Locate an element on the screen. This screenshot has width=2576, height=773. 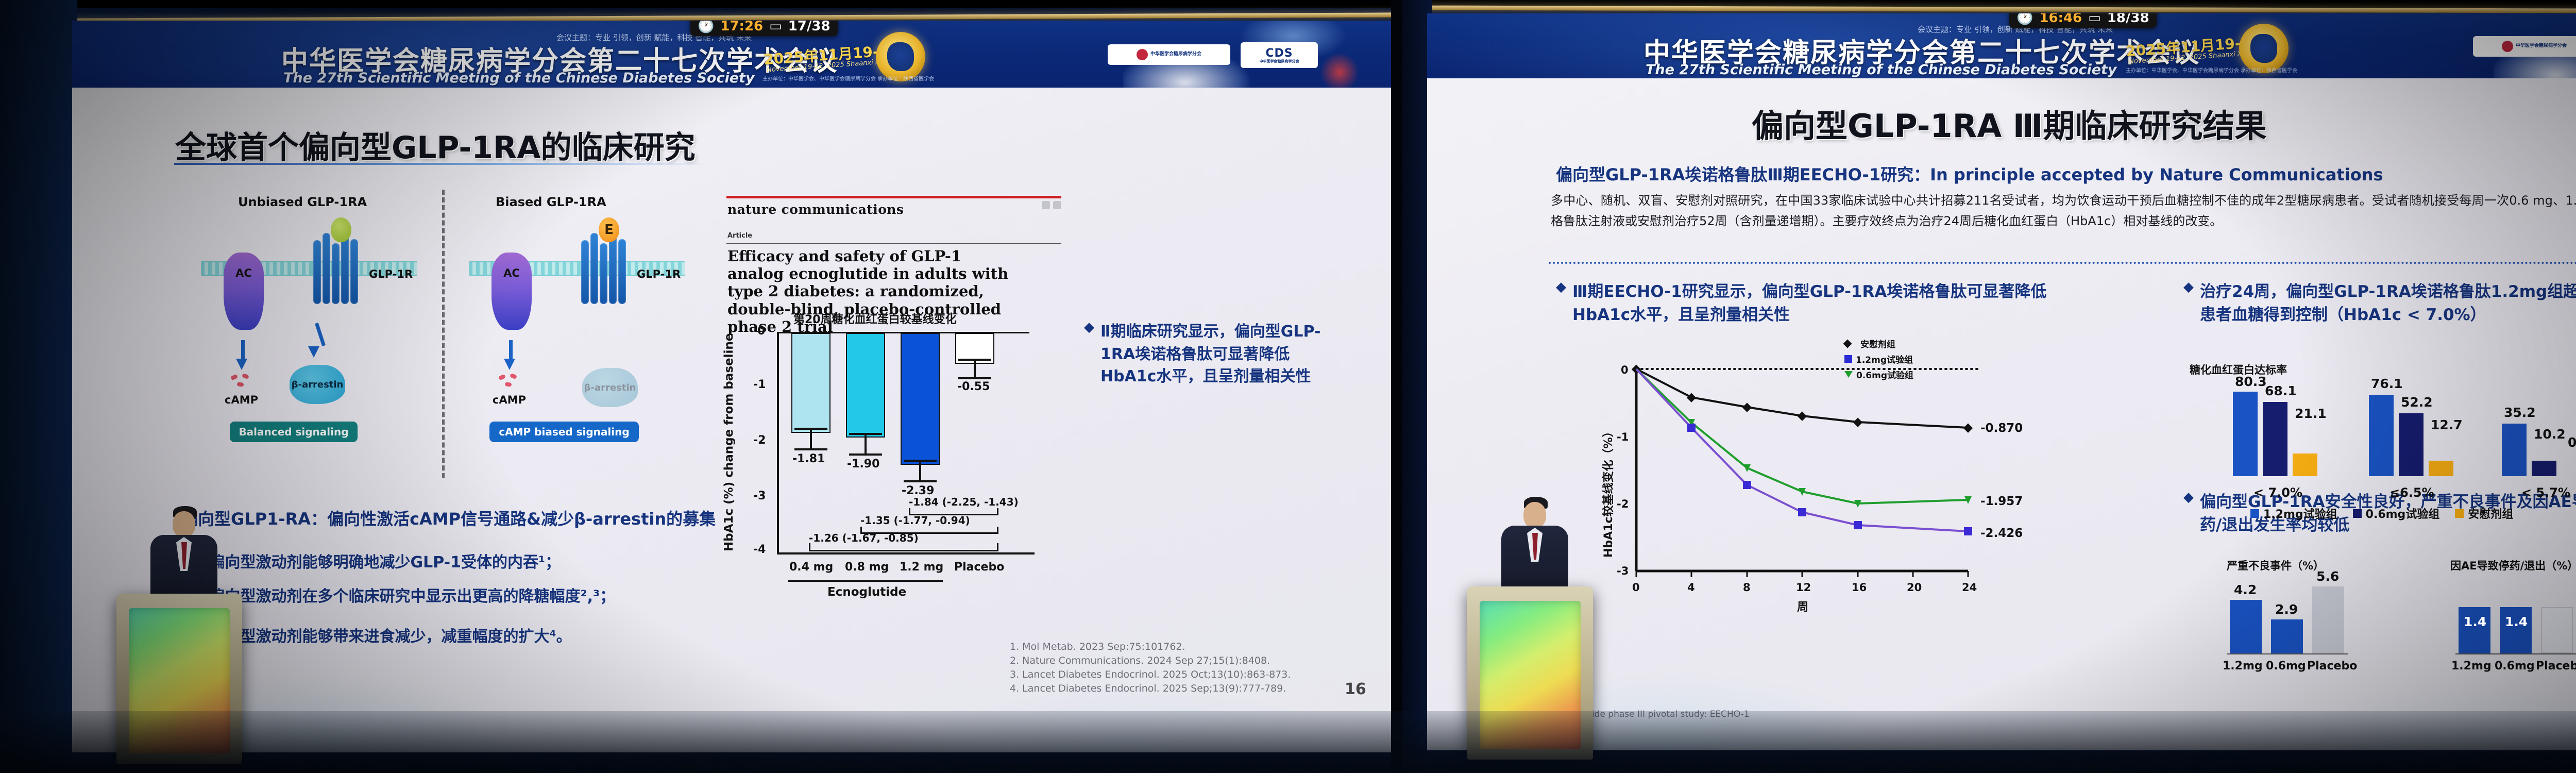
bar-value-0-8mg: -1.90 is located at coordinates (863, 464).